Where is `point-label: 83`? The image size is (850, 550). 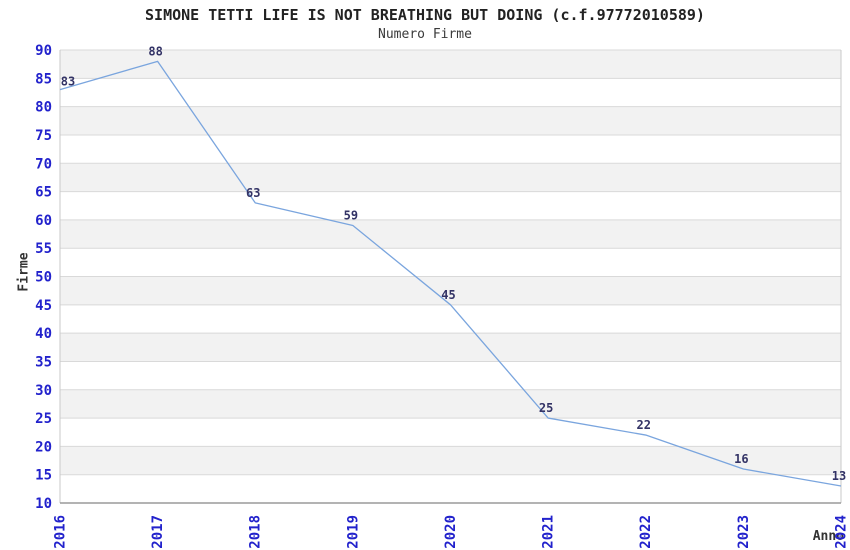 point-label: 83 is located at coordinates (68, 82).